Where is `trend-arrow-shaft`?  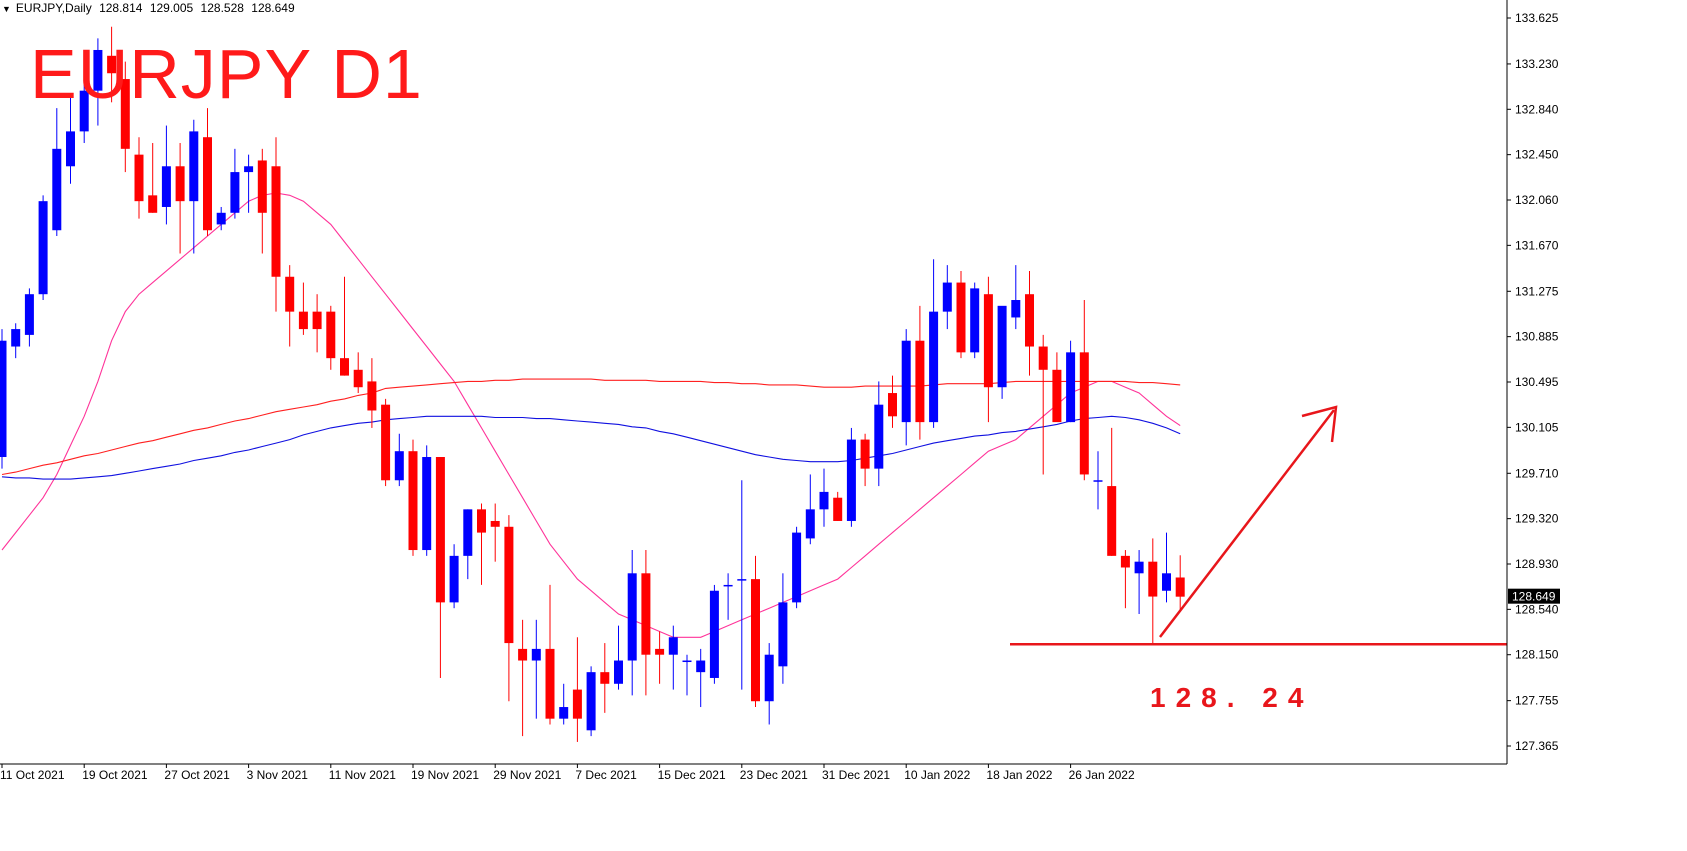
trend-arrow-shaft is located at coordinates (1247, 523).